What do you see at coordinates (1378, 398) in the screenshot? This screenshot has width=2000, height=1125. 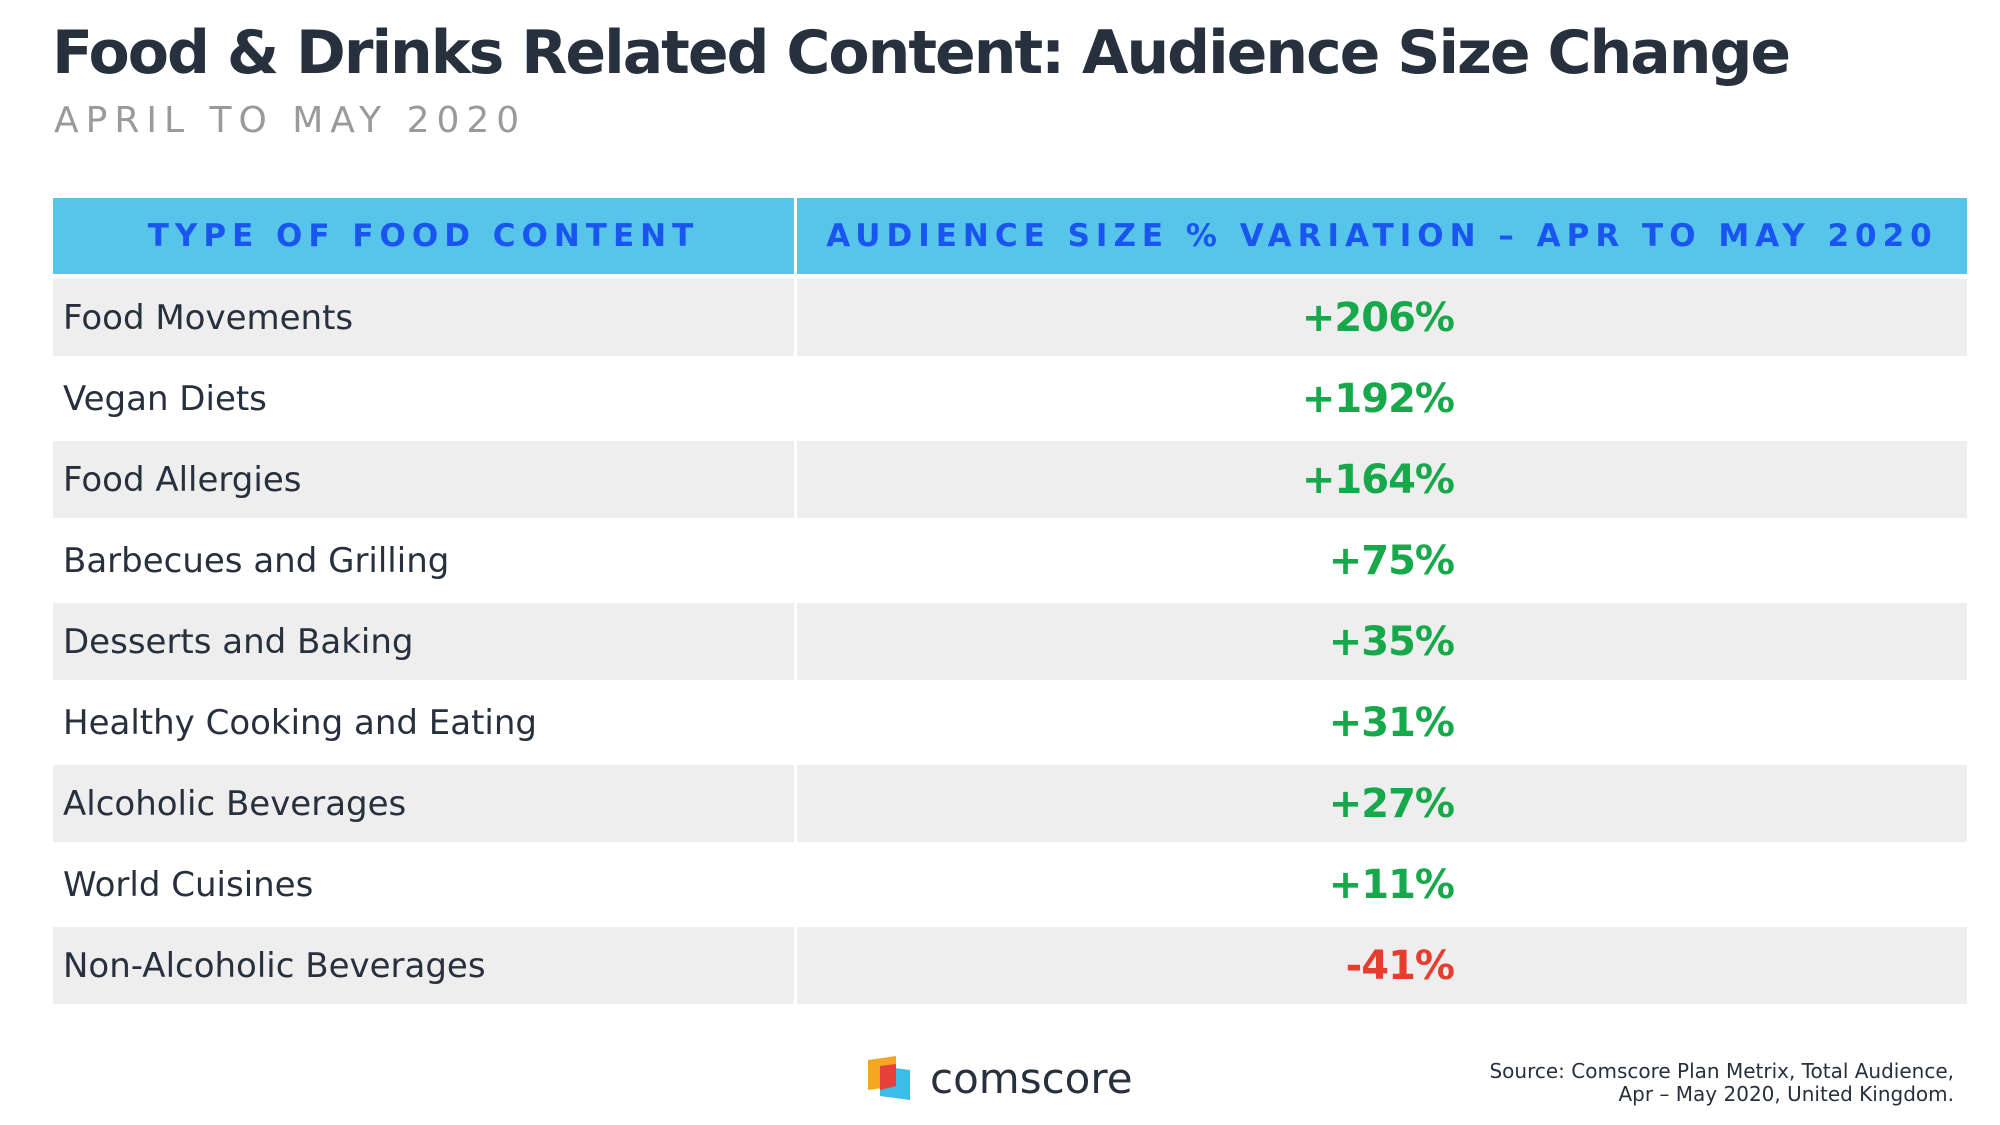 I see `row-variation-value: +192%` at bounding box center [1378, 398].